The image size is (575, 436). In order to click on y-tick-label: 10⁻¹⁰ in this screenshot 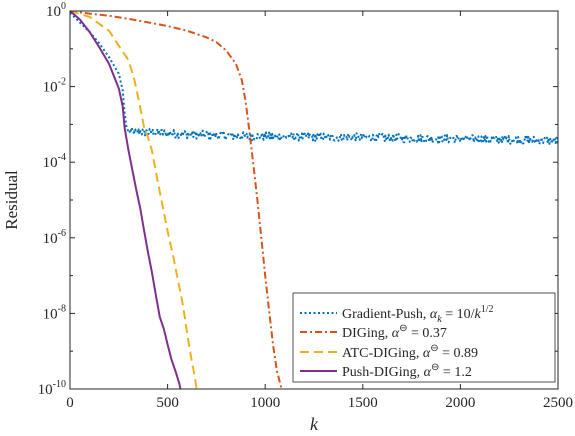, I will do `click(52, 388)`.